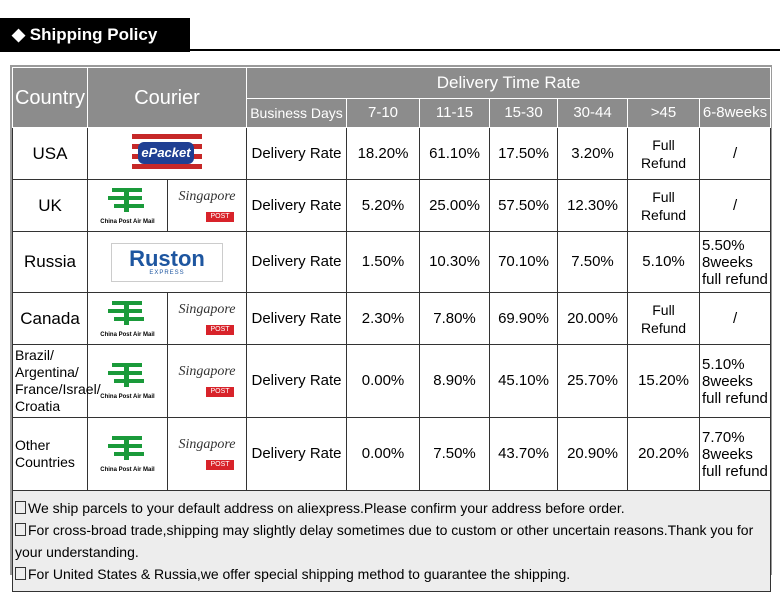 The height and width of the screenshot is (593, 780). What do you see at coordinates (524, 262) in the screenshot?
I see `rate-cell: 70.10%` at bounding box center [524, 262].